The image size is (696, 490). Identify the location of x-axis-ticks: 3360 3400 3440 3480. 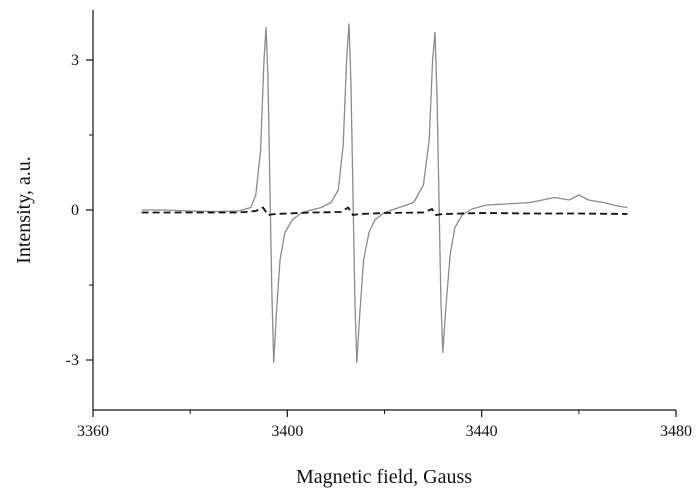
(384, 425).